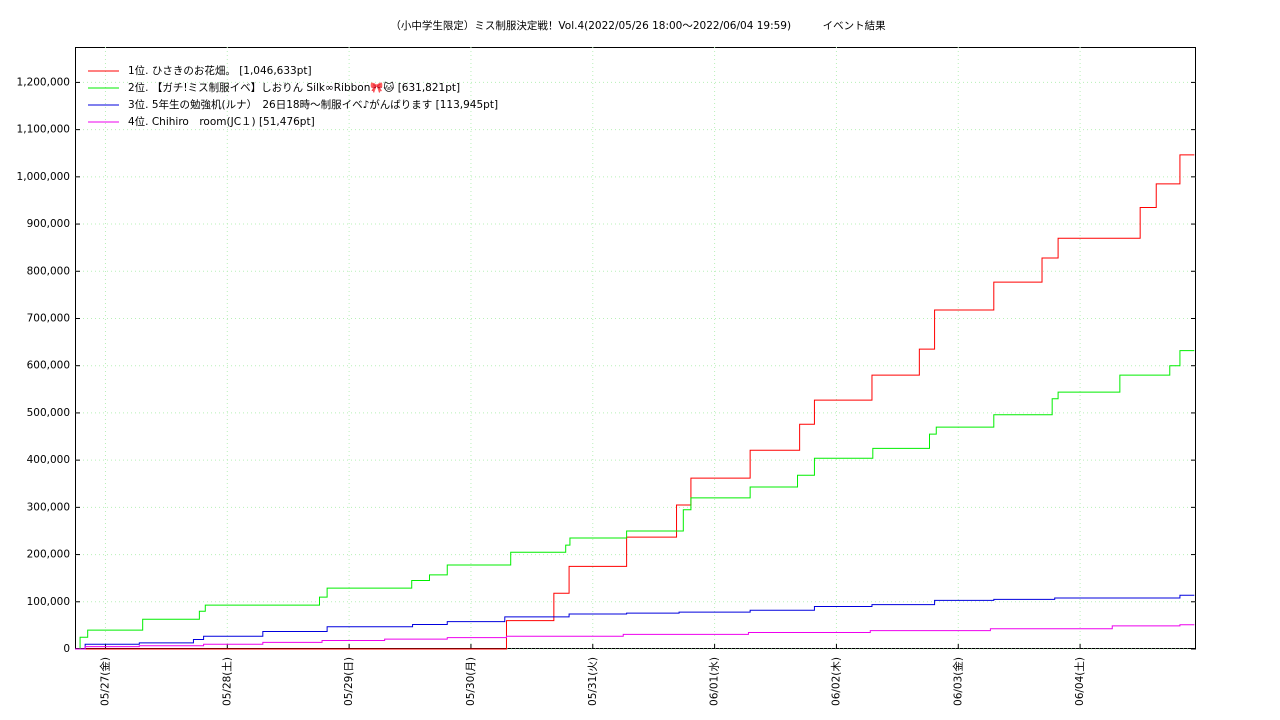 This screenshot has height=720, width=1280. I want to click on x-tick-label: 05/28(土), so click(226, 681).